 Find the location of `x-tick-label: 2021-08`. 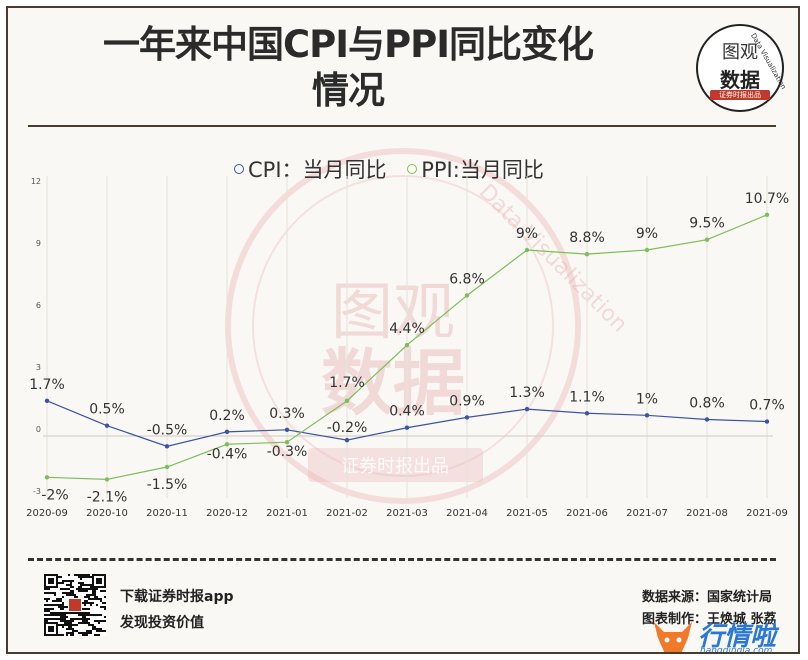

x-tick-label: 2021-08 is located at coordinates (707, 513).